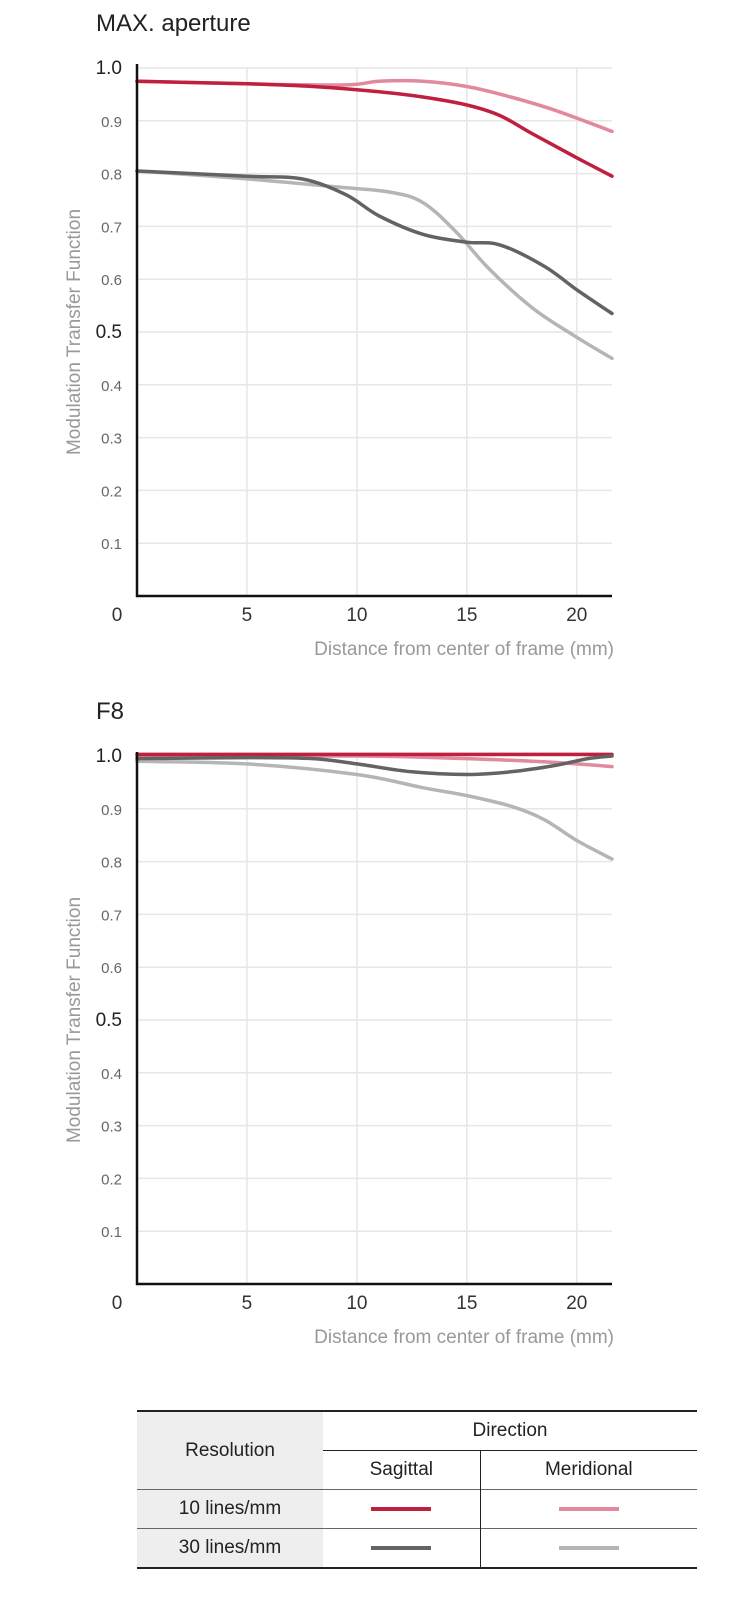  Describe the element at coordinates (401, 1547) in the screenshot. I see `legend-swatch-30-sagittal` at that location.